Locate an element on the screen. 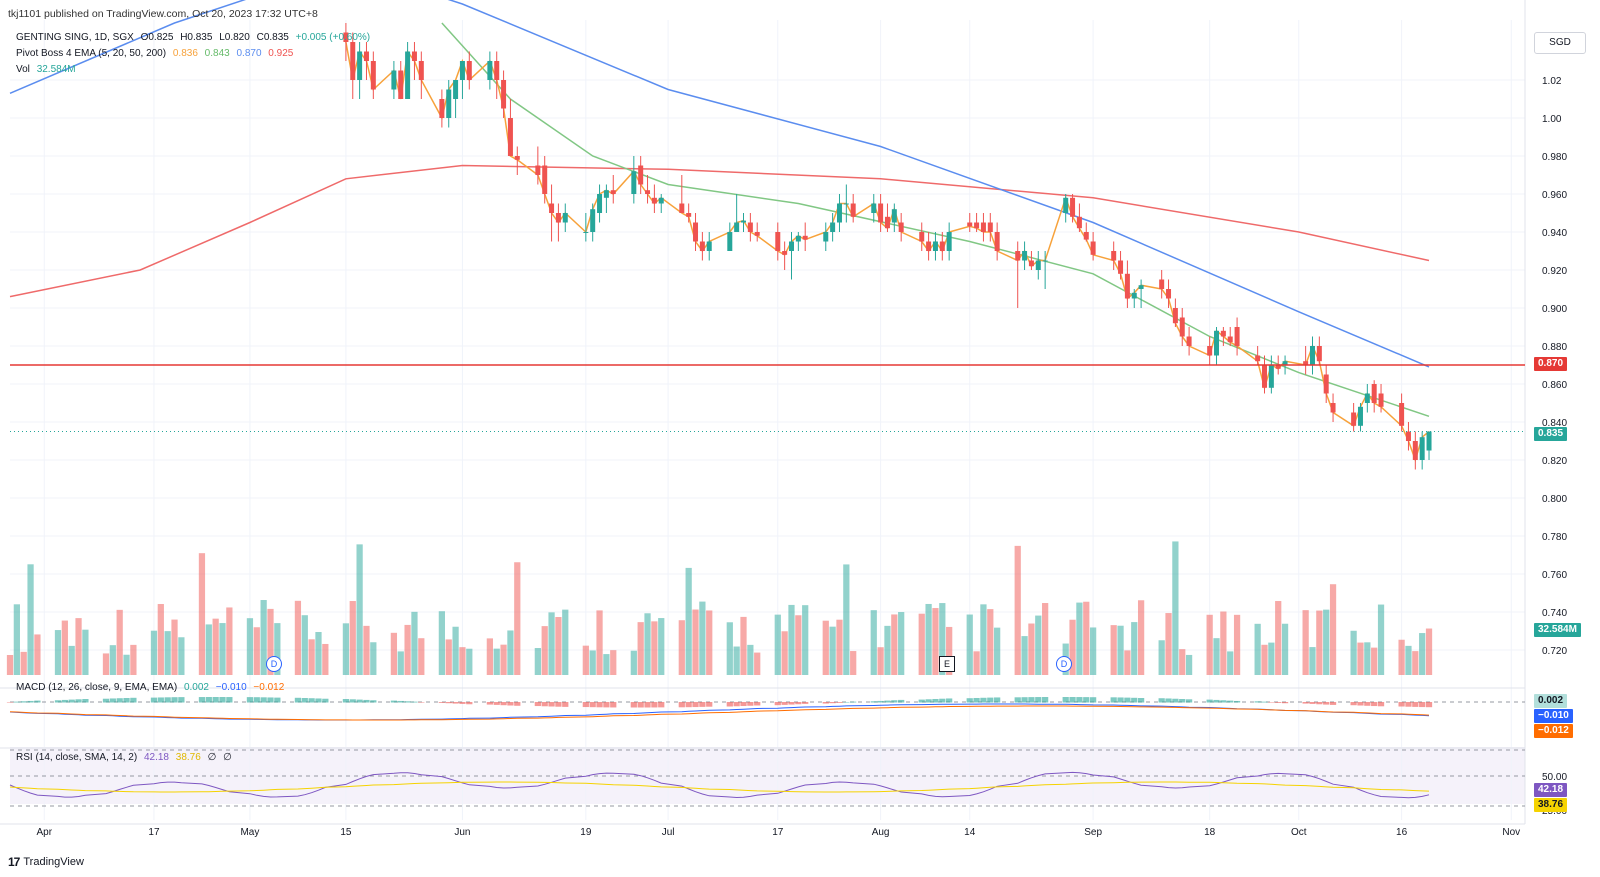  price-axis-label: 1.02 is located at coordinates (1552, 81).